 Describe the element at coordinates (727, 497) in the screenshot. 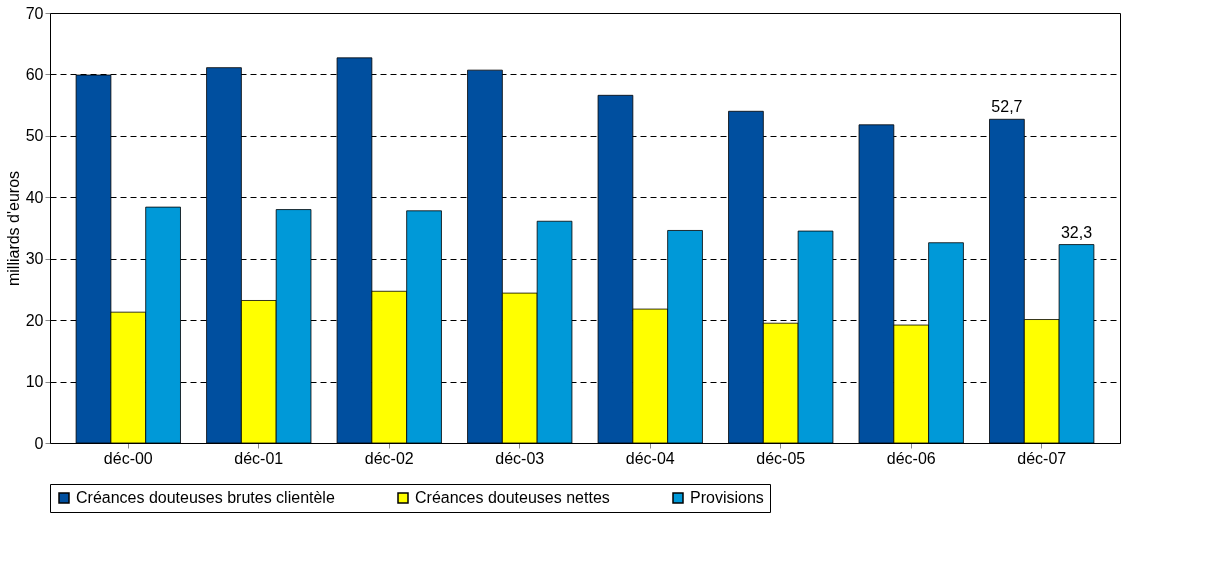

I see `legend-label: Provisions` at that location.